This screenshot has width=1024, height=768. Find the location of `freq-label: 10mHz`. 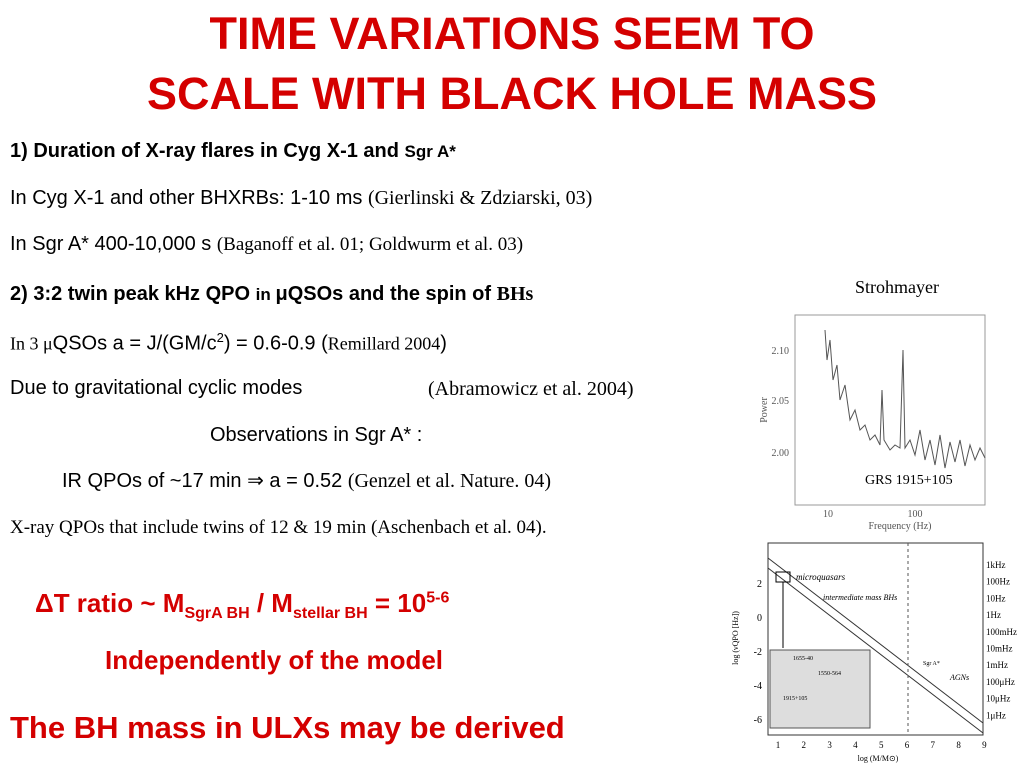

freq-label: 10mHz is located at coordinates (999, 649).